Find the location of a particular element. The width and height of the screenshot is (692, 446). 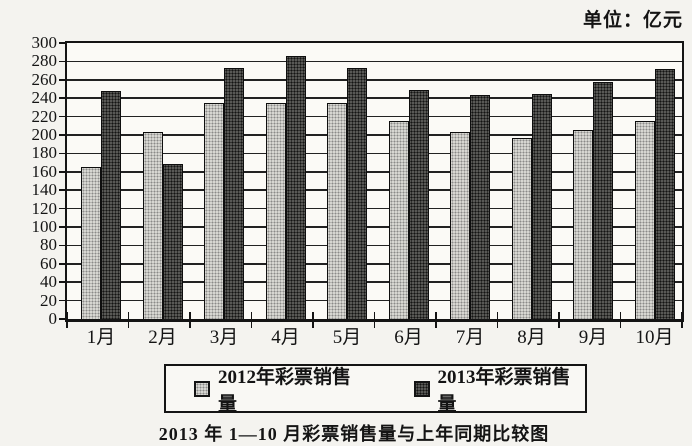

x-axis-label-3月: 3月 is located at coordinates (224, 337).